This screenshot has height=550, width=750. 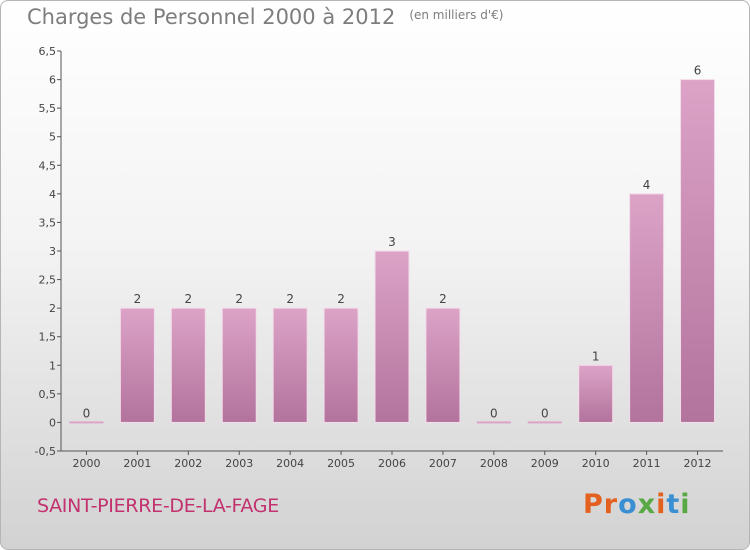 I want to click on y-tick-label: -0,5, so click(x=45, y=451).